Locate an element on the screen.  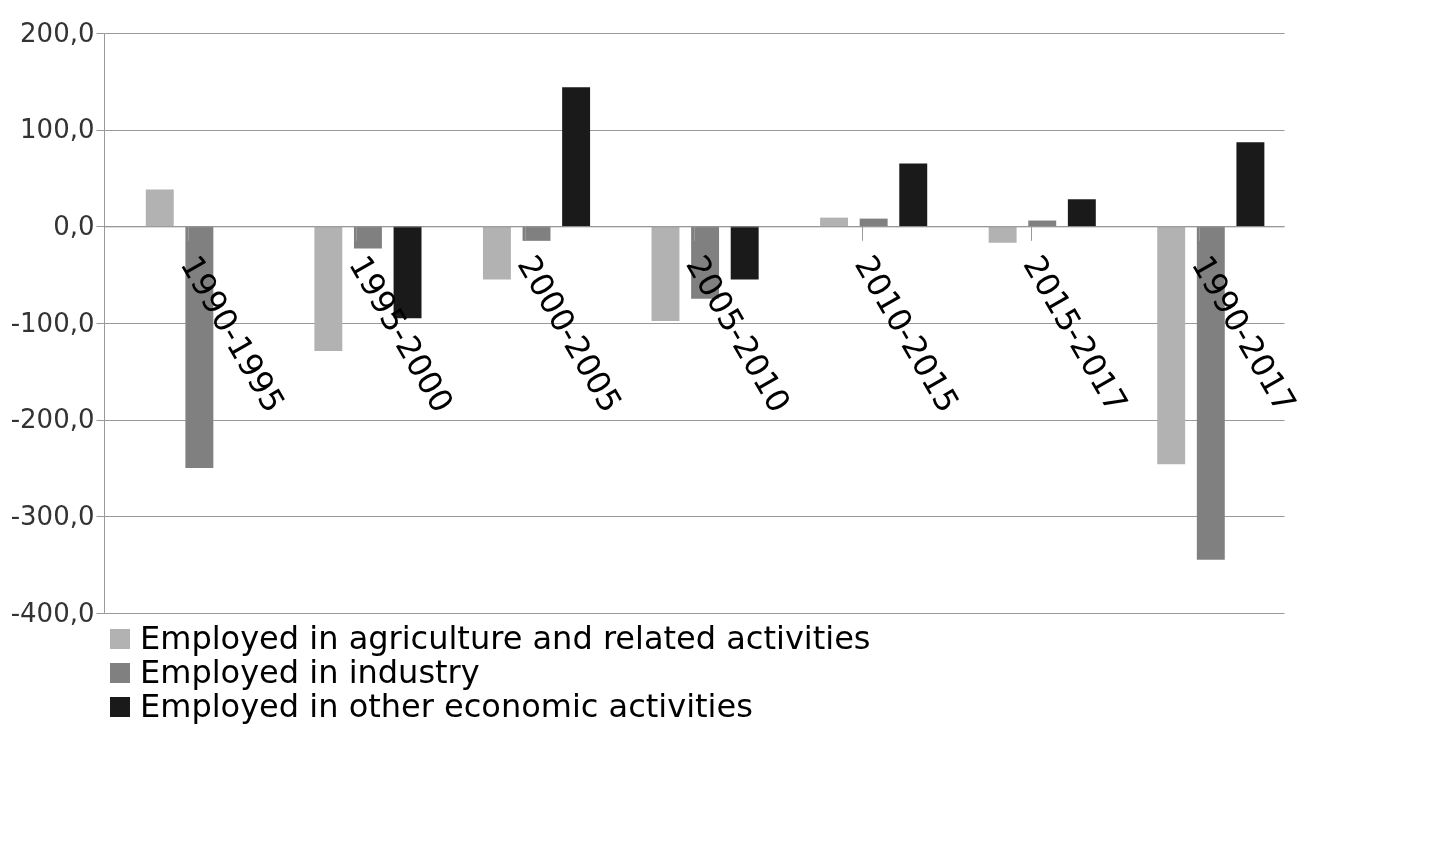
y-tick-label: -400,0 is located at coordinates (52, 612).